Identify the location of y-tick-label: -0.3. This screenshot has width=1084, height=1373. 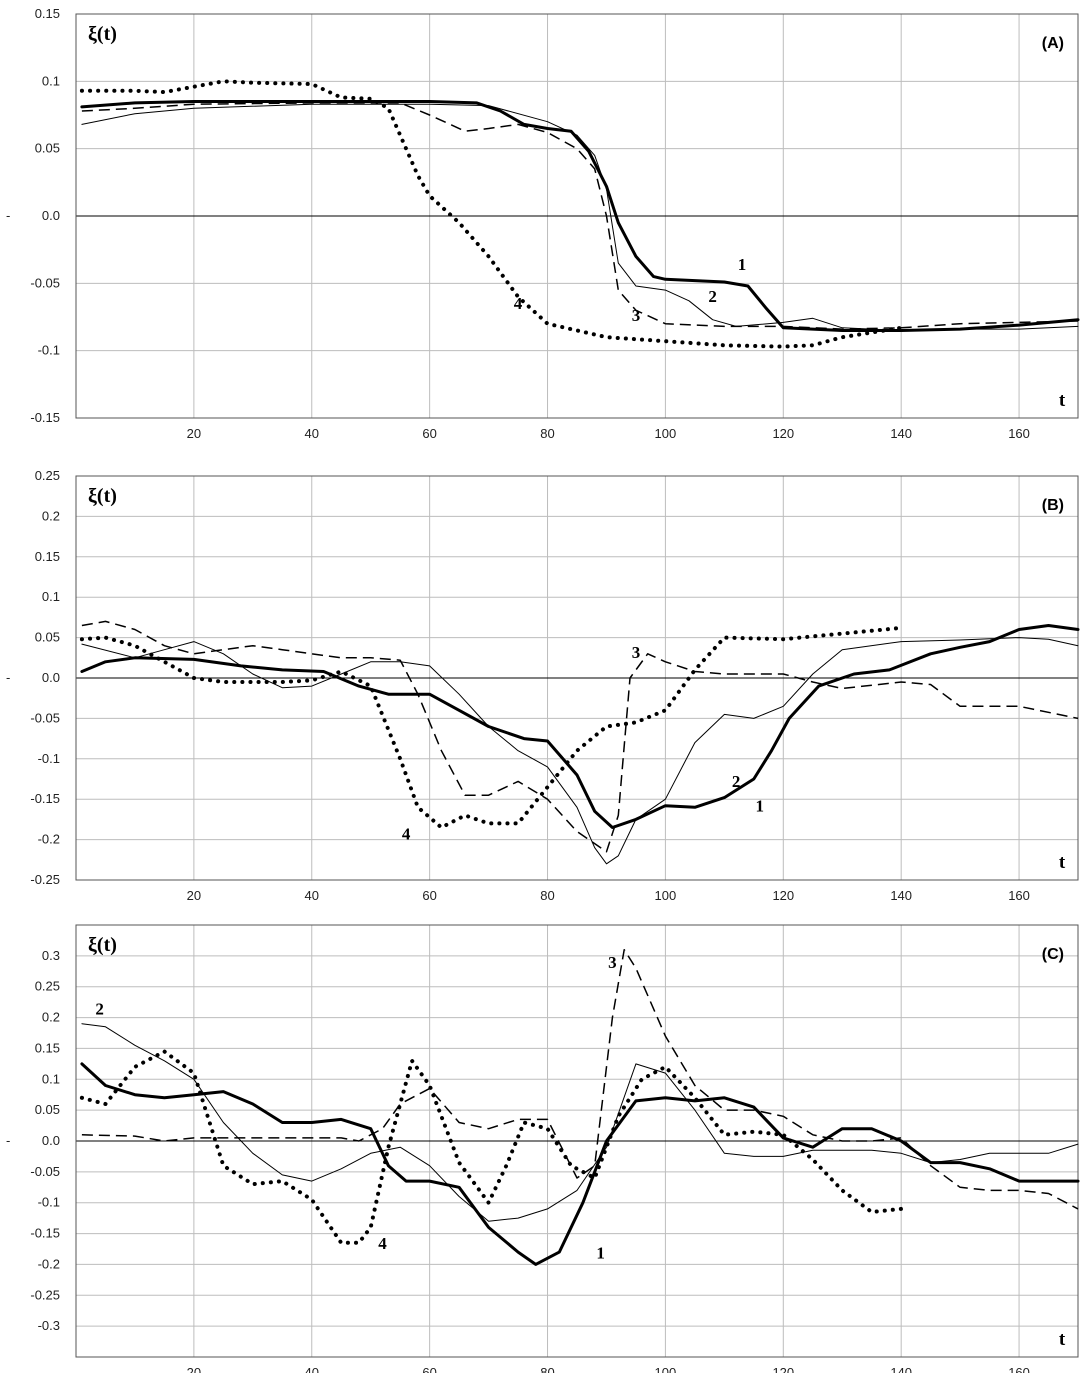
(49, 1325).